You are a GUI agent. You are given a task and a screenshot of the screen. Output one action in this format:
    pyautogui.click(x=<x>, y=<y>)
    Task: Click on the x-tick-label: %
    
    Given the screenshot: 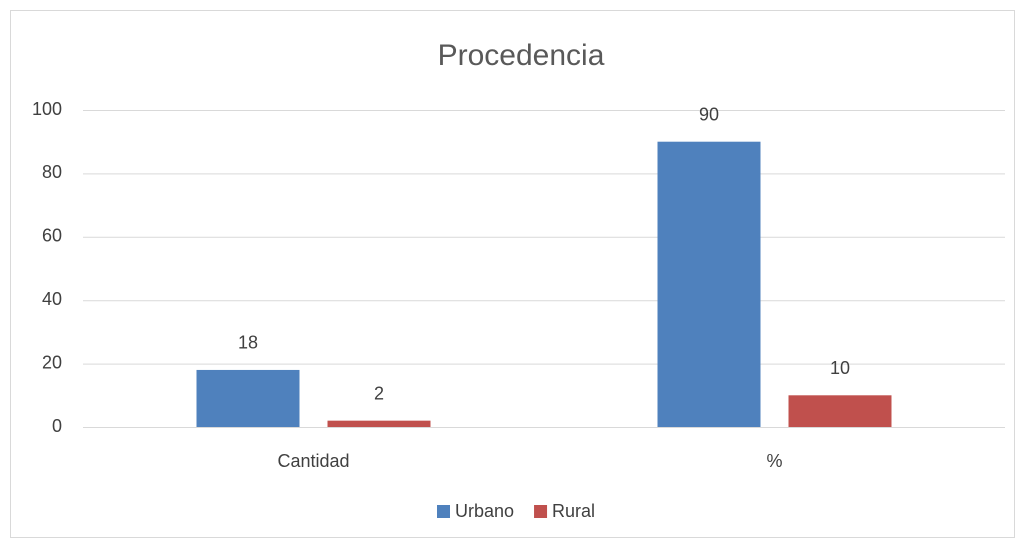 What is the action you would take?
    pyautogui.click(x=774, y=461)
    